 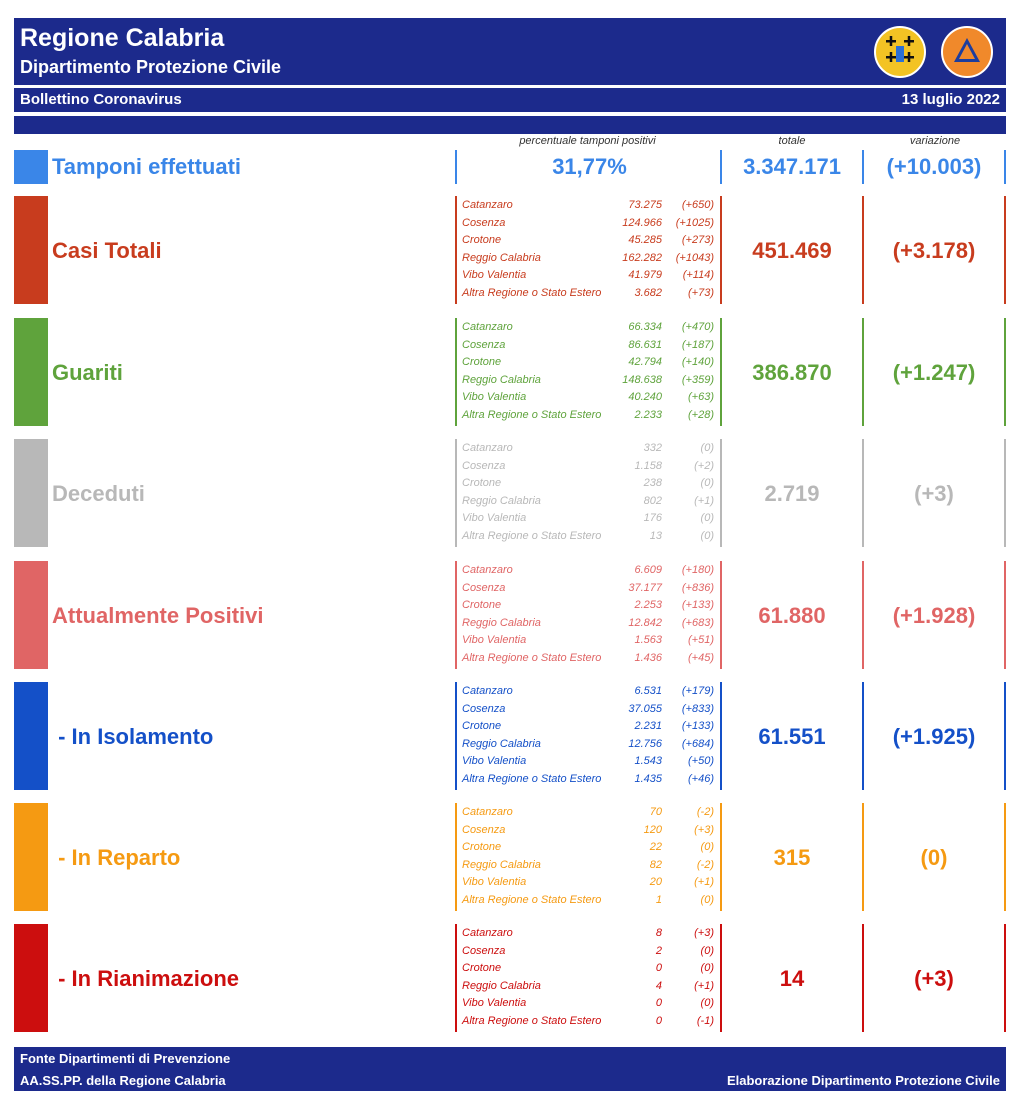 I want to click on province-row: Cosenza 120 (+3), so click(x=597, y=833).